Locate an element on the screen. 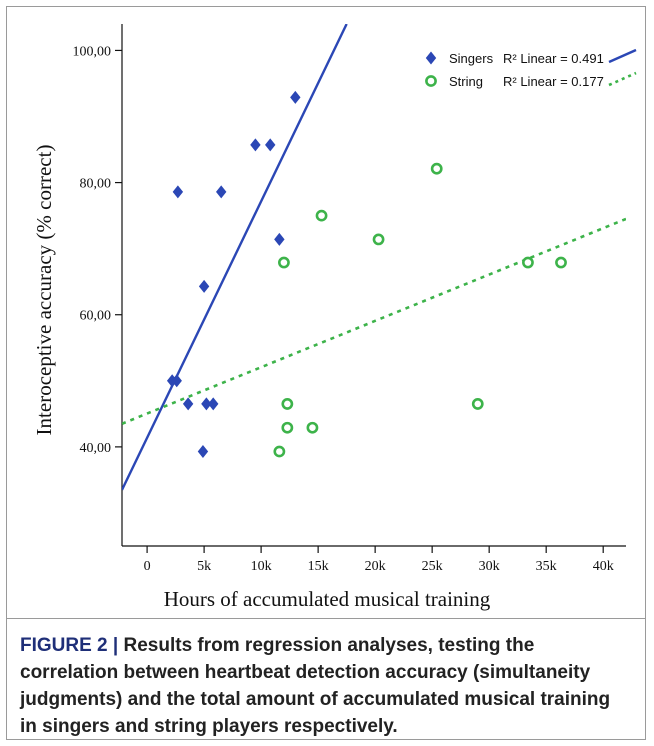 The height and width of the screenshot is (746, 654). legend-fit-label-string: R² Linear = 0.177 is located at coordinates (553, 81).